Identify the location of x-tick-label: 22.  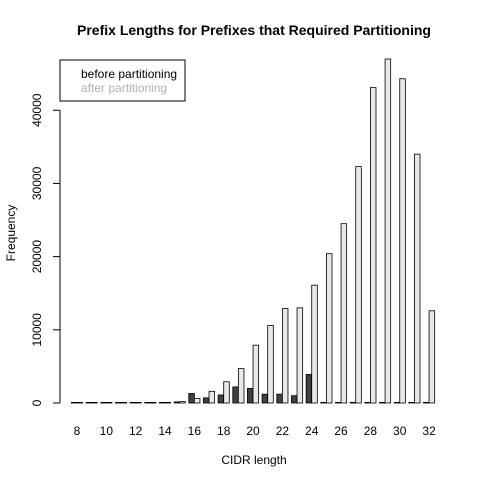
(283, 431).